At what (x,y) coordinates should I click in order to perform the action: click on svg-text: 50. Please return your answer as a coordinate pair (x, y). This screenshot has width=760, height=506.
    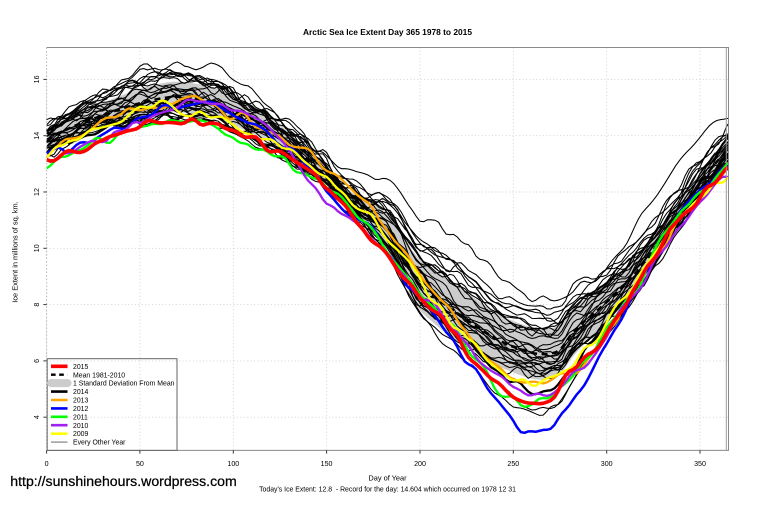
    Looking at the image, I should click on (140, 464).